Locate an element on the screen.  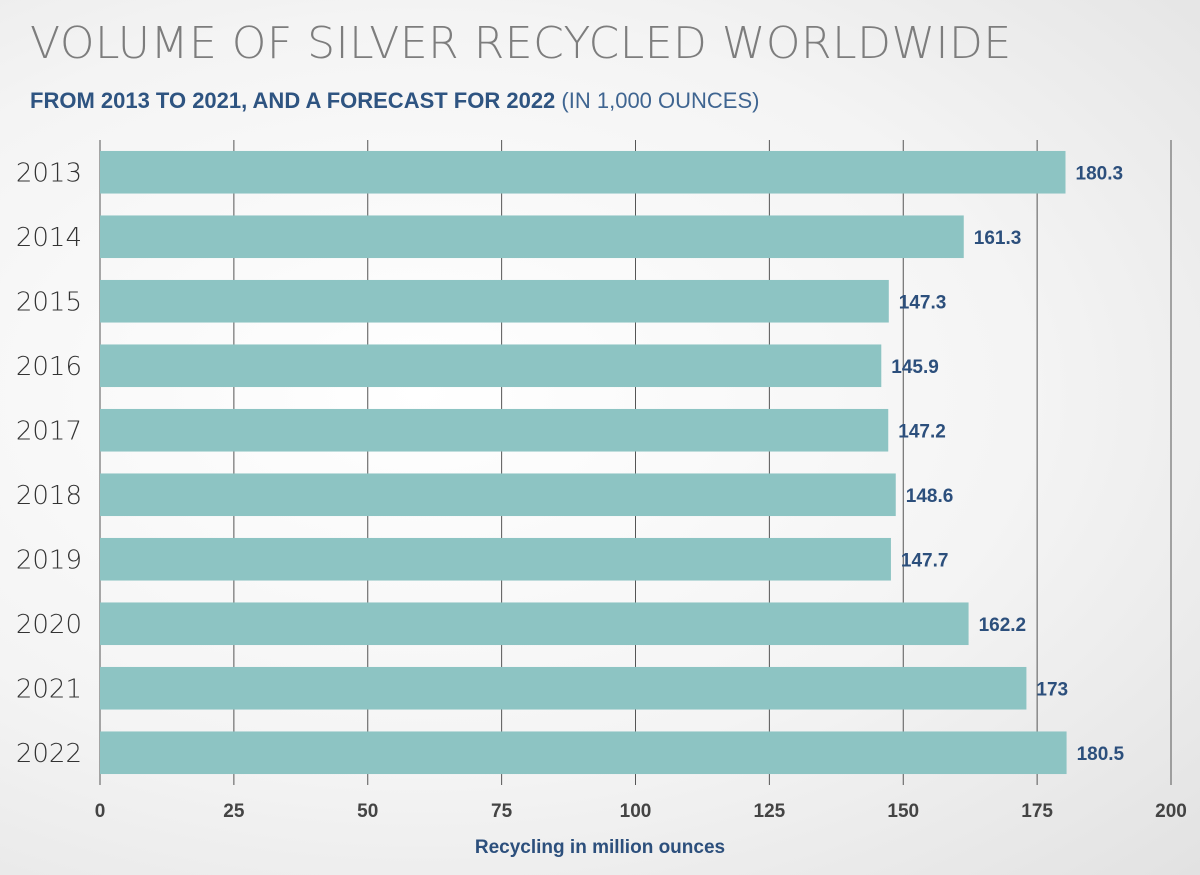
x-tick-label: 100 is located at coordinates (636, 811).